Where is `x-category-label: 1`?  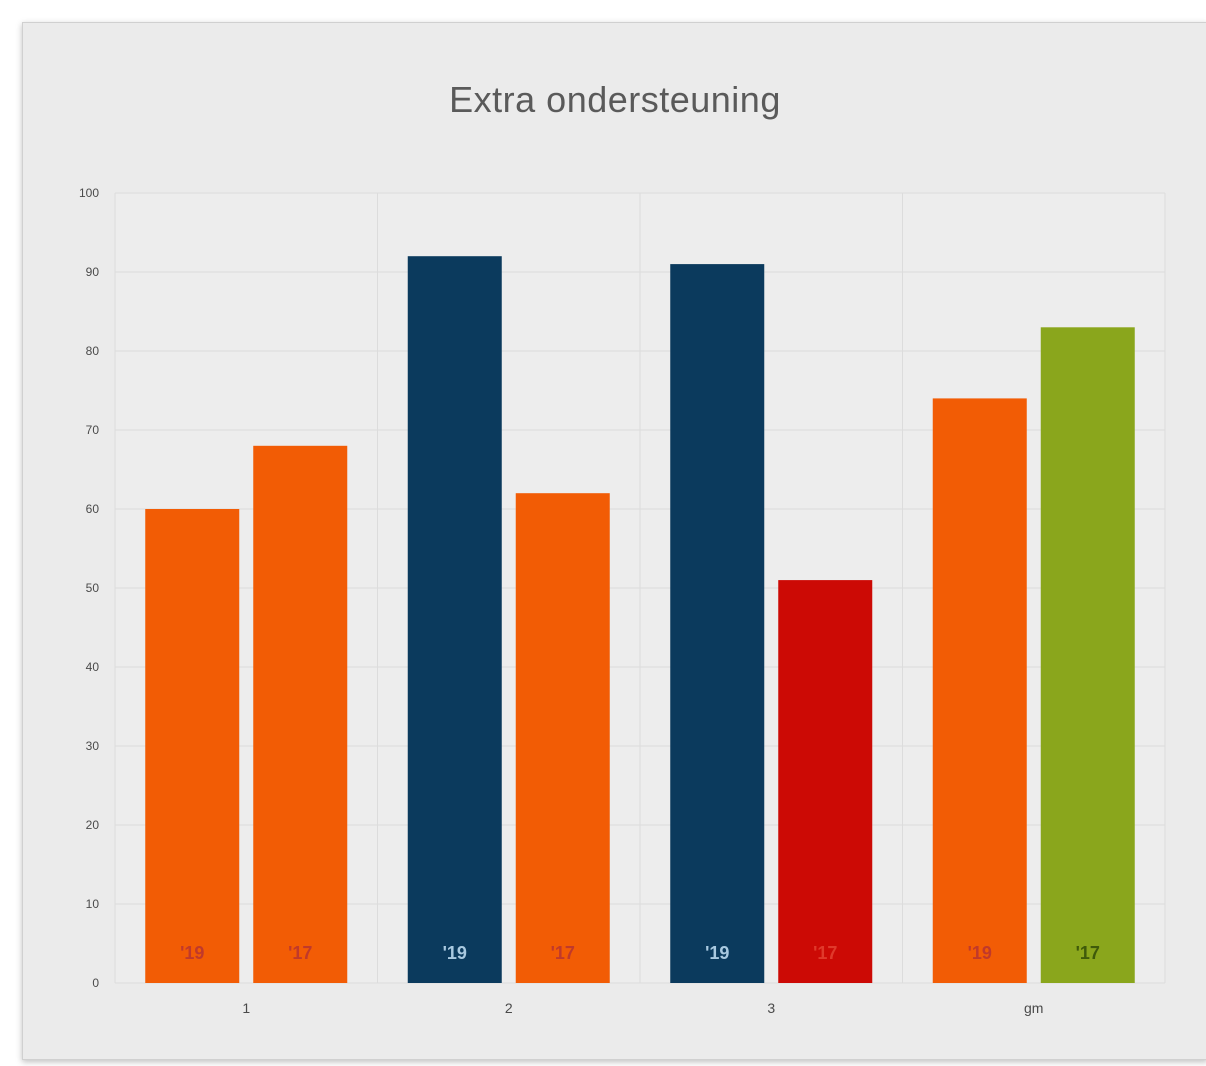
x-category-label: 1 is located at coordinates (246, 1008).